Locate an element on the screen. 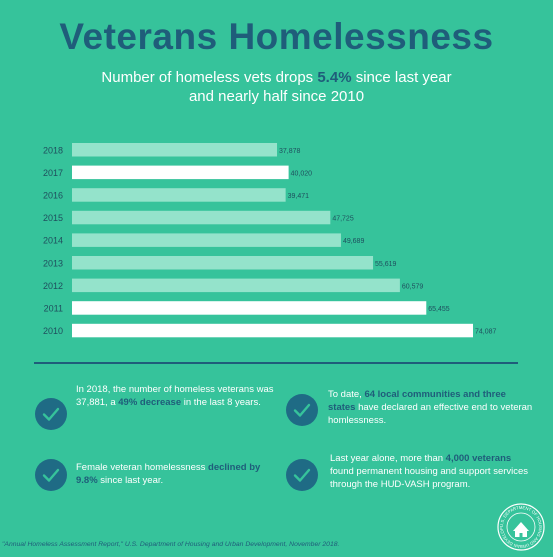  year-tick-label: 2017 is located at coordinates (53, 173).